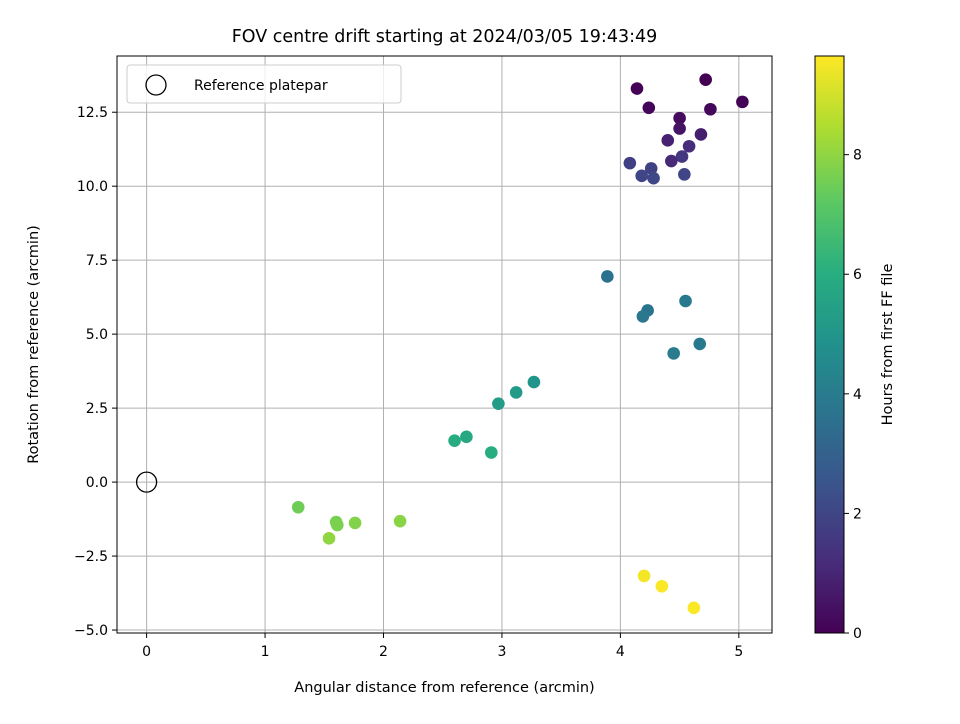 The image size is (960, 724). I want to click on legend-box, so click(264, 84).